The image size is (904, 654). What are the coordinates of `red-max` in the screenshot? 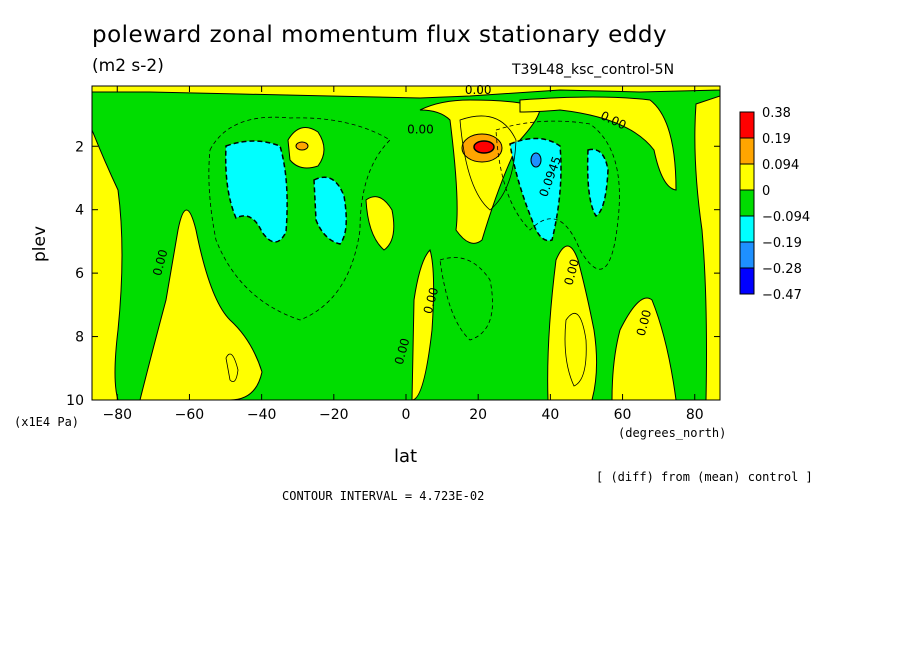 It's located at (484, 147).